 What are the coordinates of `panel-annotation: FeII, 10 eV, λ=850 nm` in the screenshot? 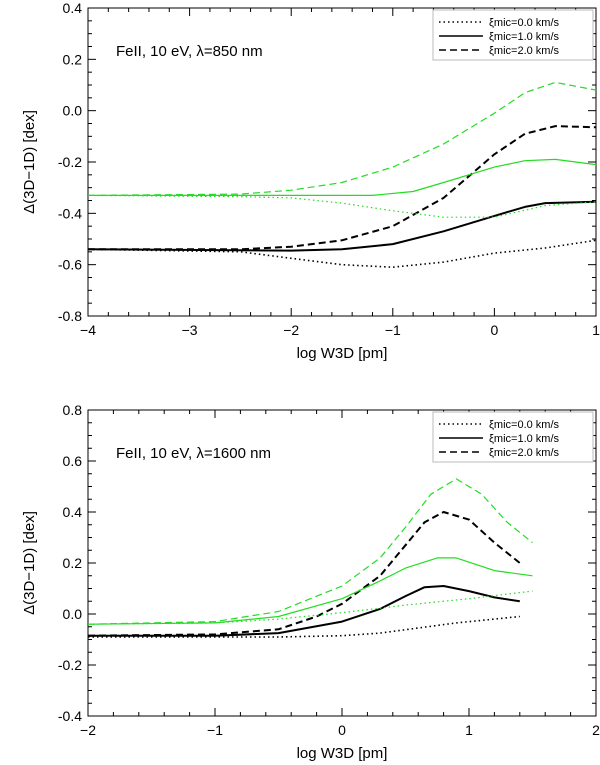 It's located at (189, 51).